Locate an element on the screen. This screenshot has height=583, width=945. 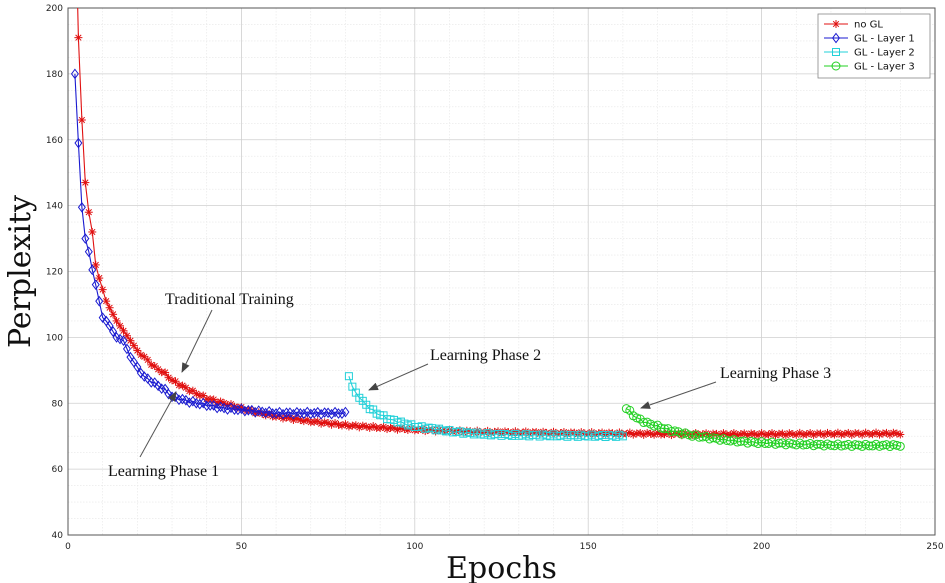
legend-entry: no GL is located at coordinates (853, 25).